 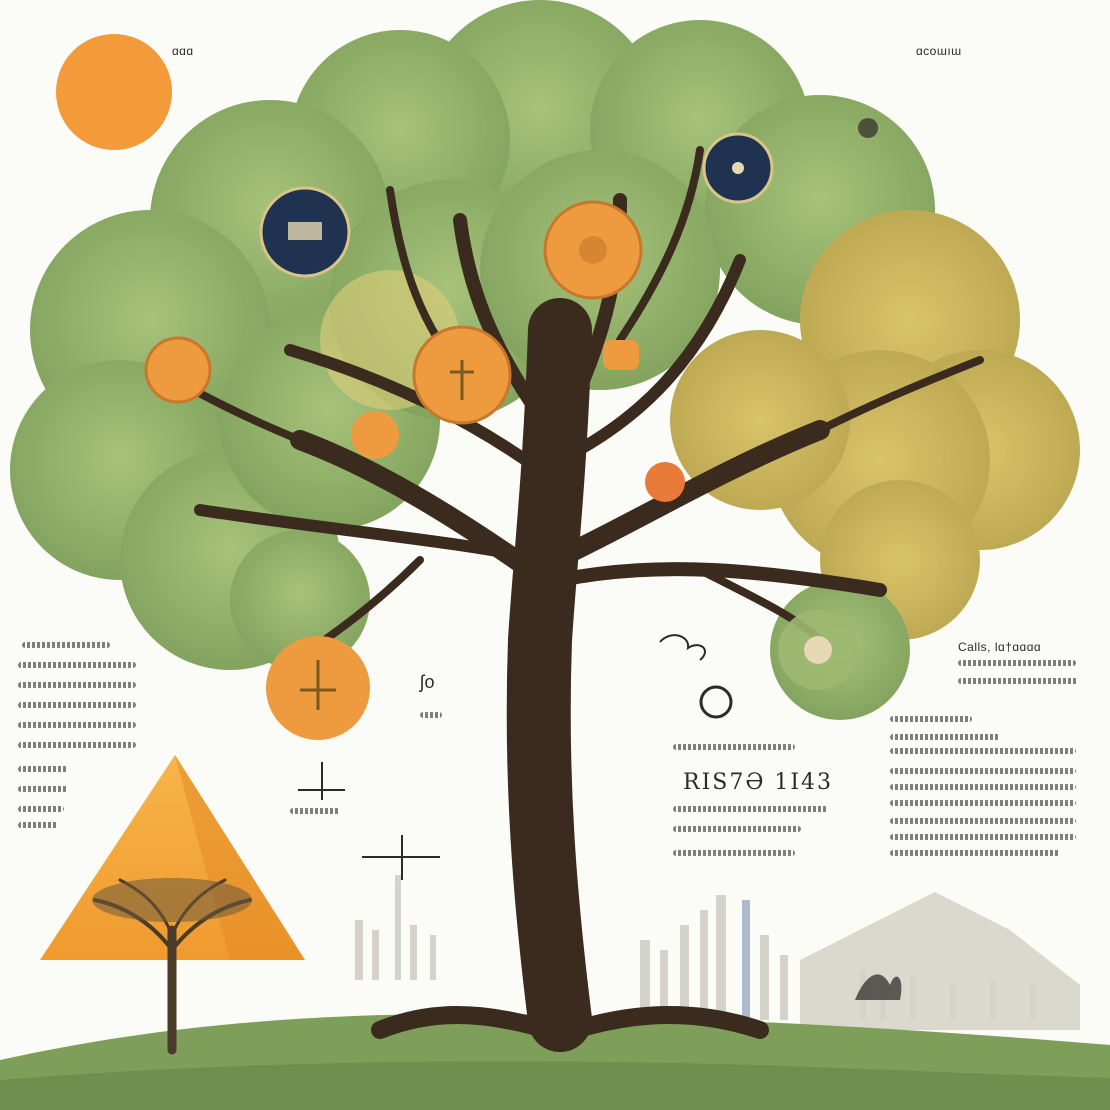 What do you see at coordinates (172, 966) in the screenshot?
I see `tree-icon` at bounding box center [172, 966].